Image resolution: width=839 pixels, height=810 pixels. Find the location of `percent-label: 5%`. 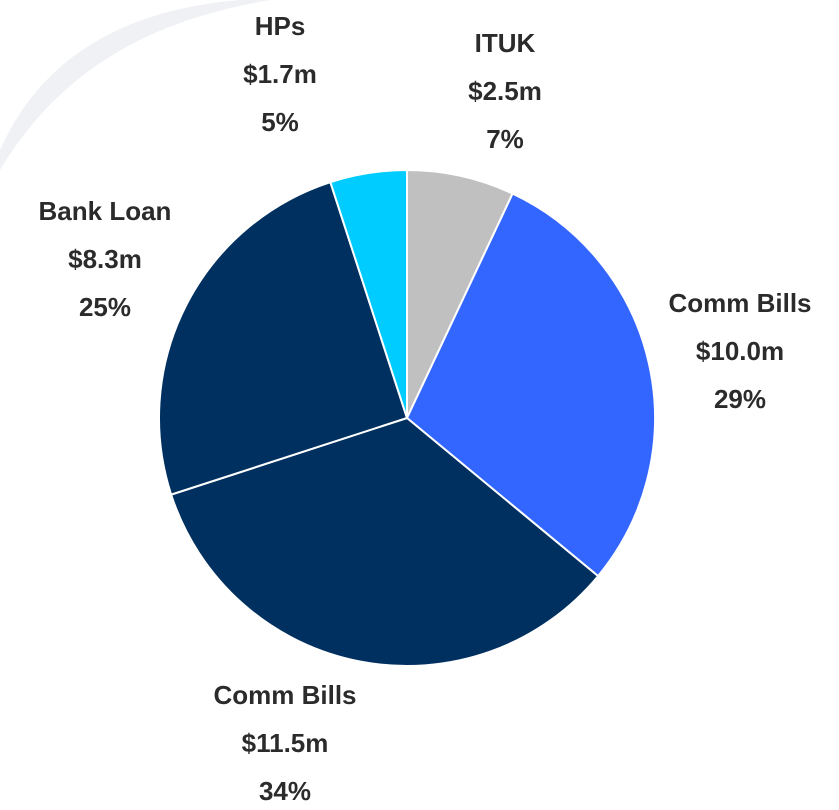

percent-label: 5% is located at coordinates (280, 122).